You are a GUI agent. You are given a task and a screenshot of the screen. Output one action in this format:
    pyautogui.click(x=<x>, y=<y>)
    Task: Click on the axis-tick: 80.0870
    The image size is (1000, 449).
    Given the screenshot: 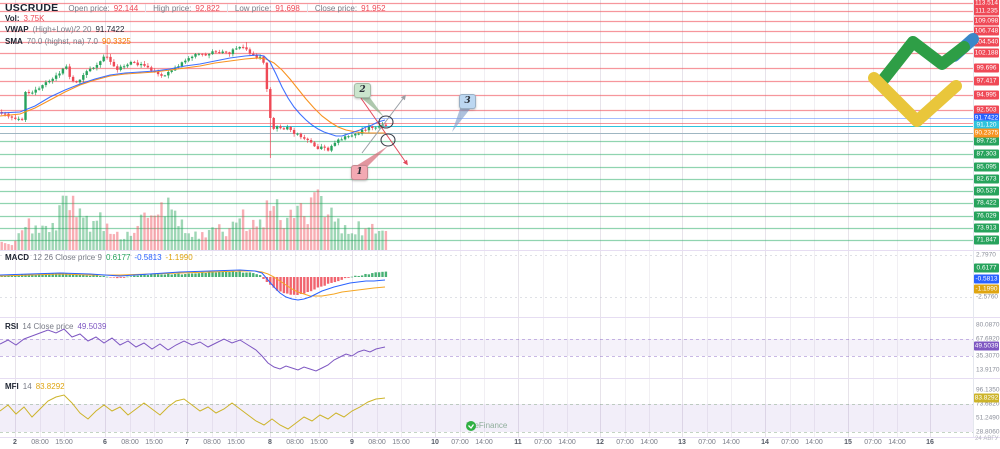 What is the action you would take?
    pyautogui.click(x=988, y=325)
    